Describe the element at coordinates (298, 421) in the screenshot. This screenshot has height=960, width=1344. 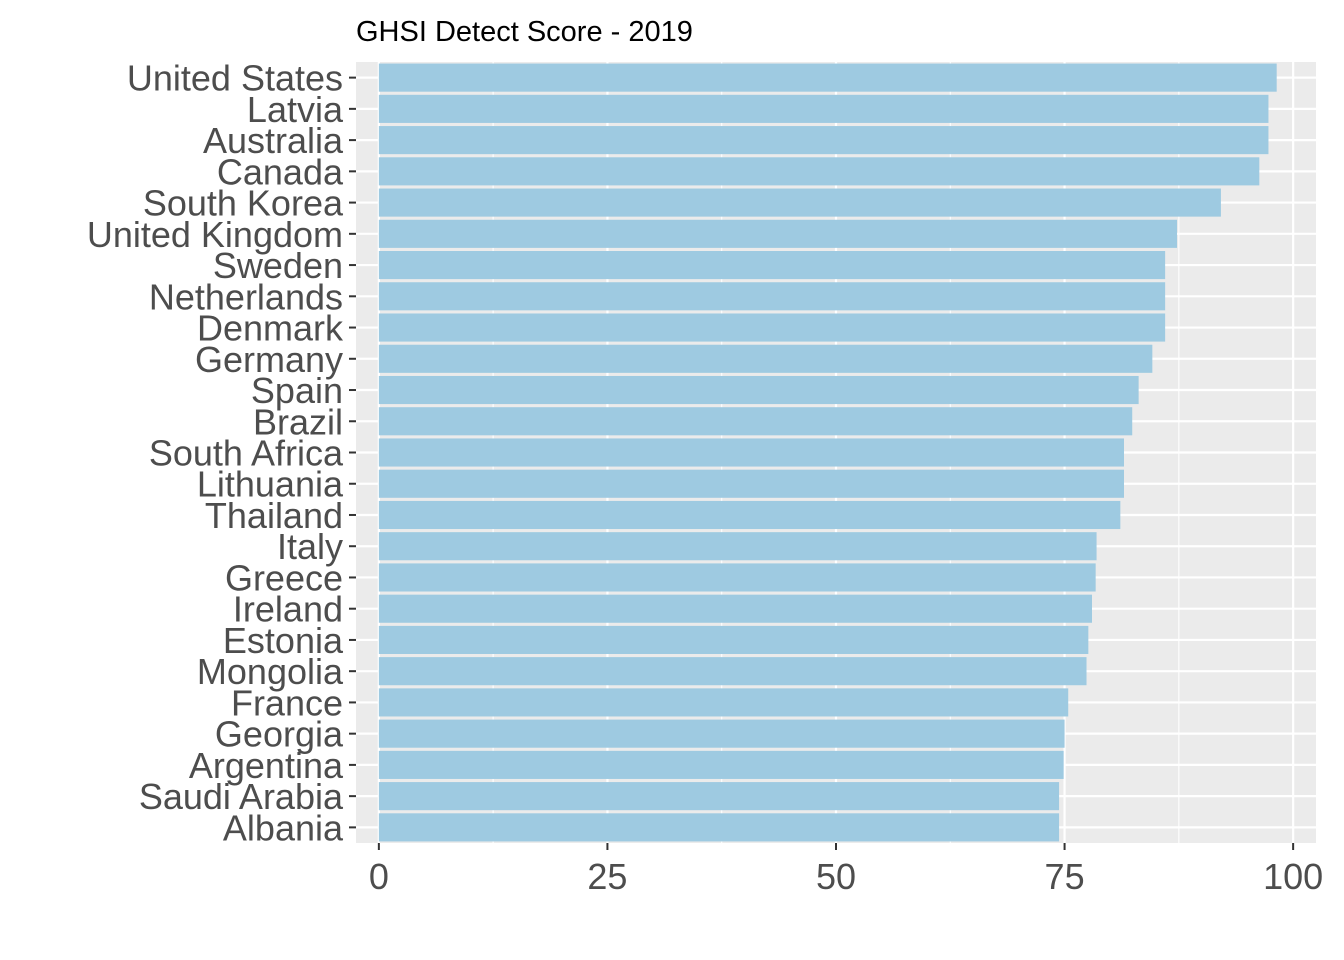
I see `y-tick-label: Brazil` at that location.